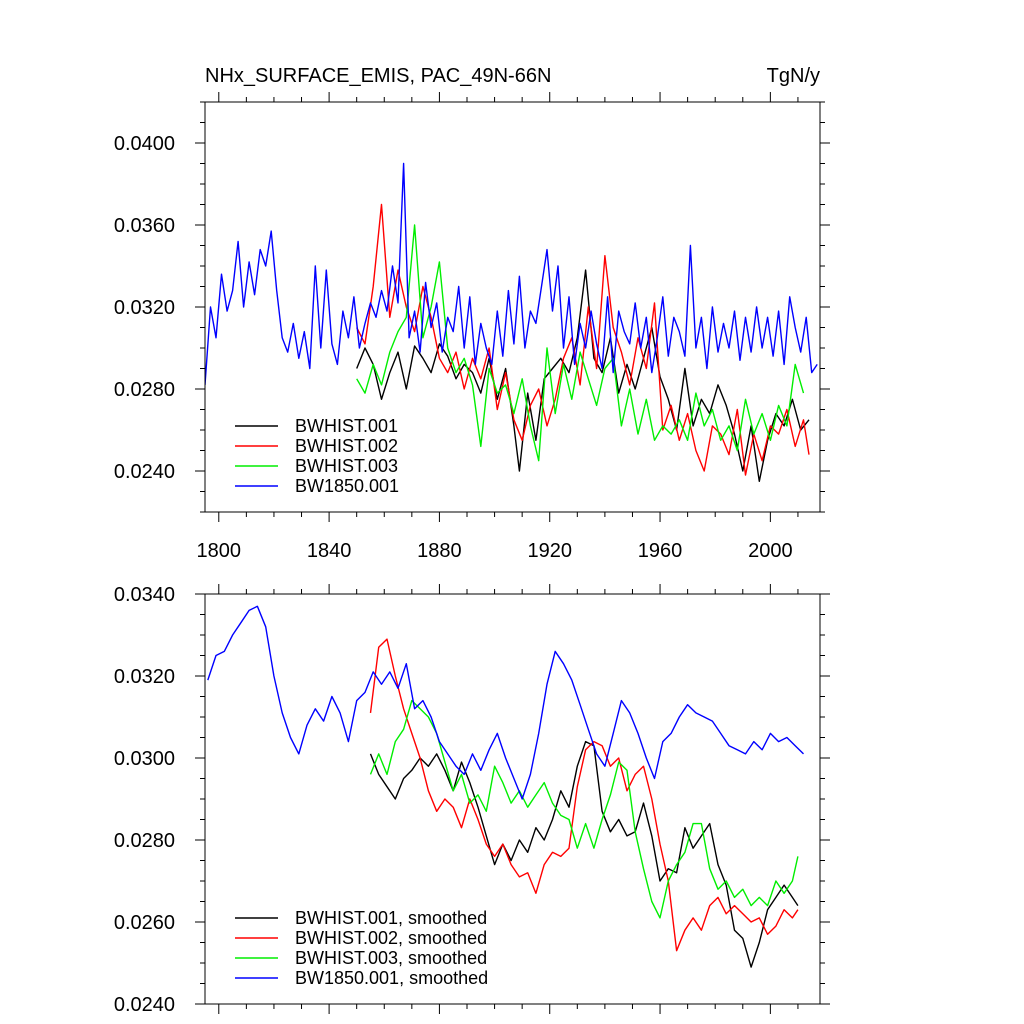  I want to click on units-label: TgN/y, so click(793, 76).